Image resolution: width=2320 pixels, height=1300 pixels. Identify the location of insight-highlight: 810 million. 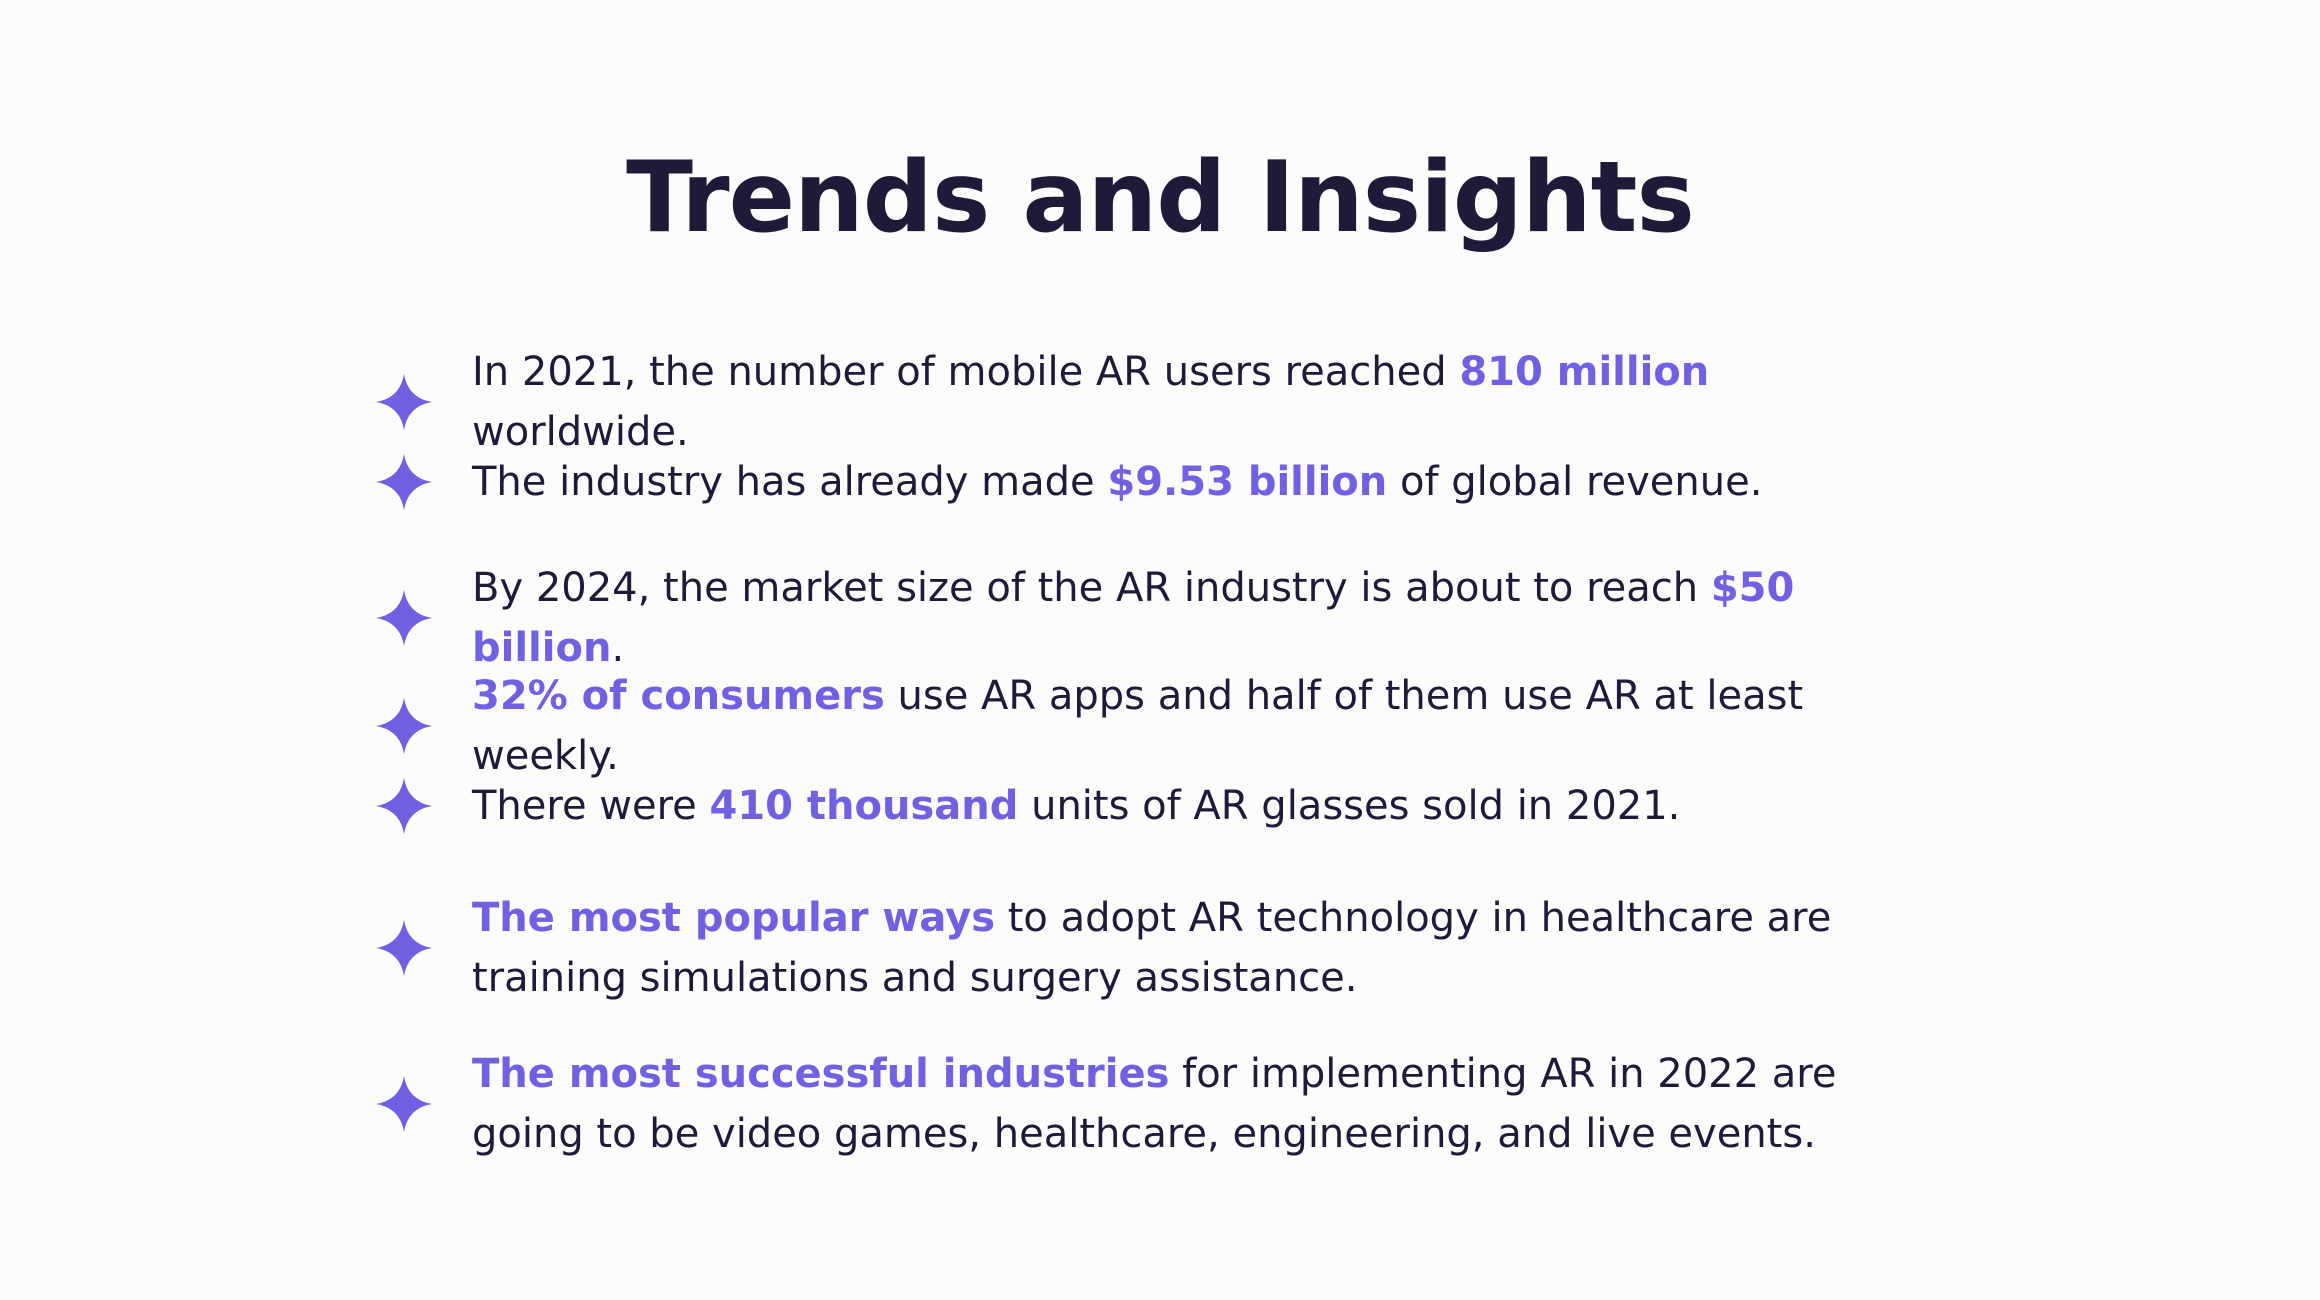
(1584, 372).